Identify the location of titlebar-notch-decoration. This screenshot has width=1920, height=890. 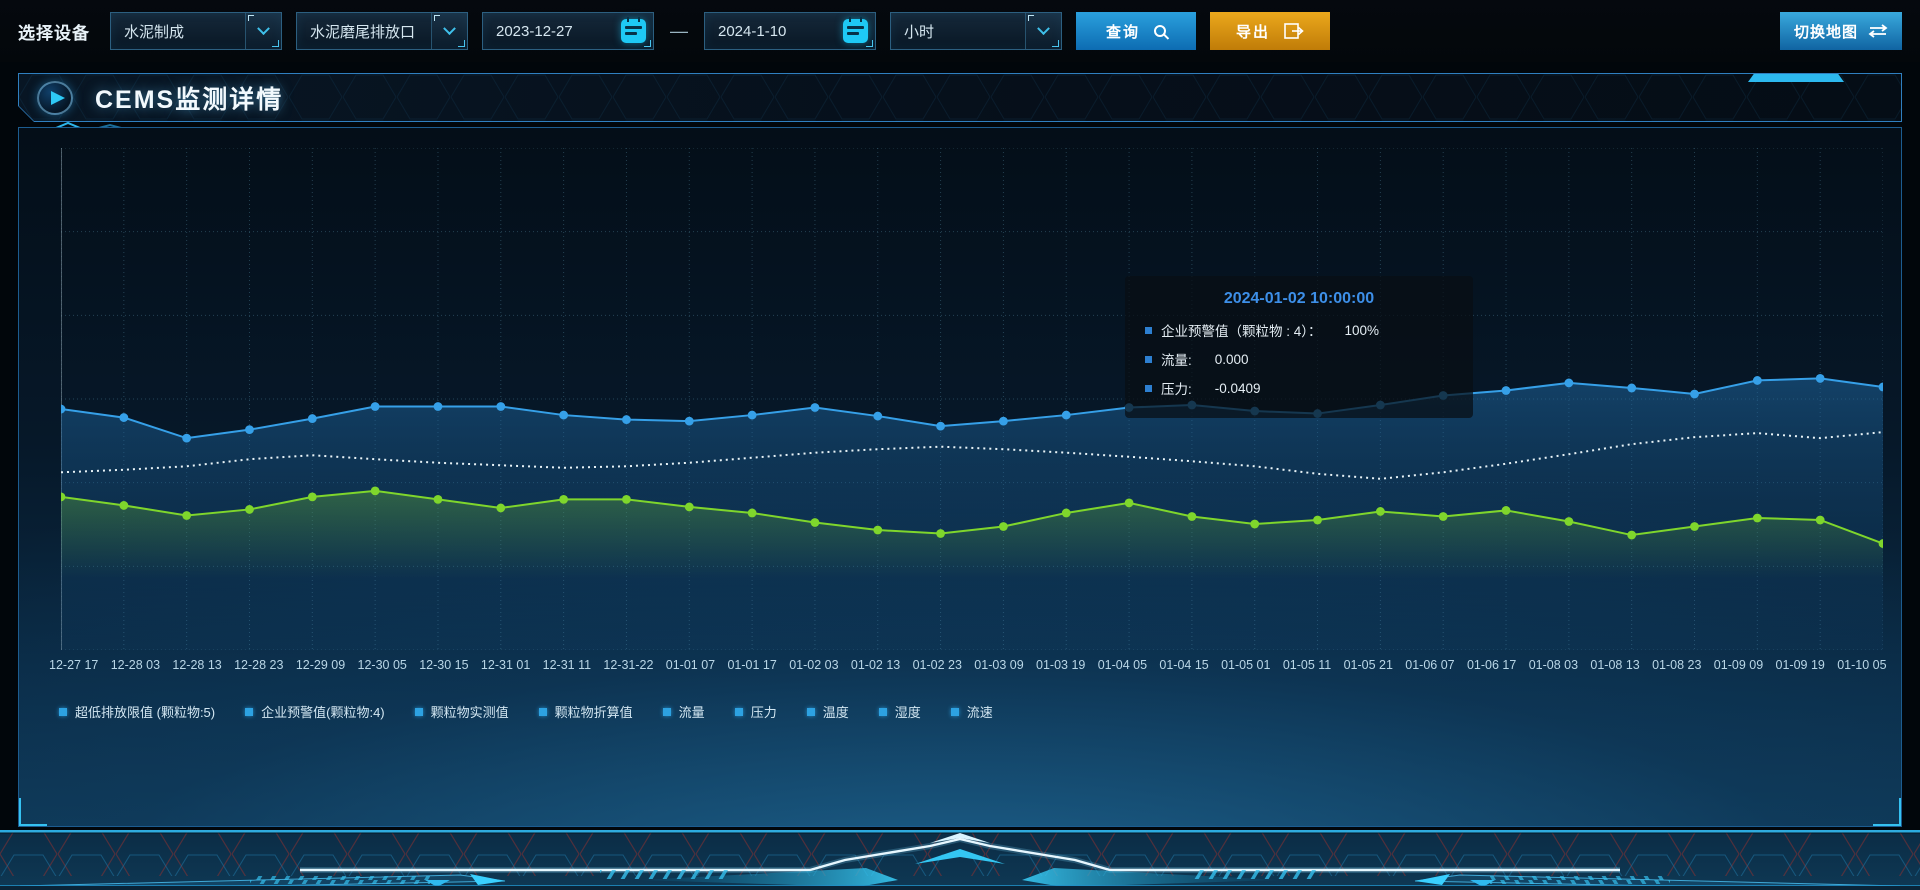
(1796, 78).